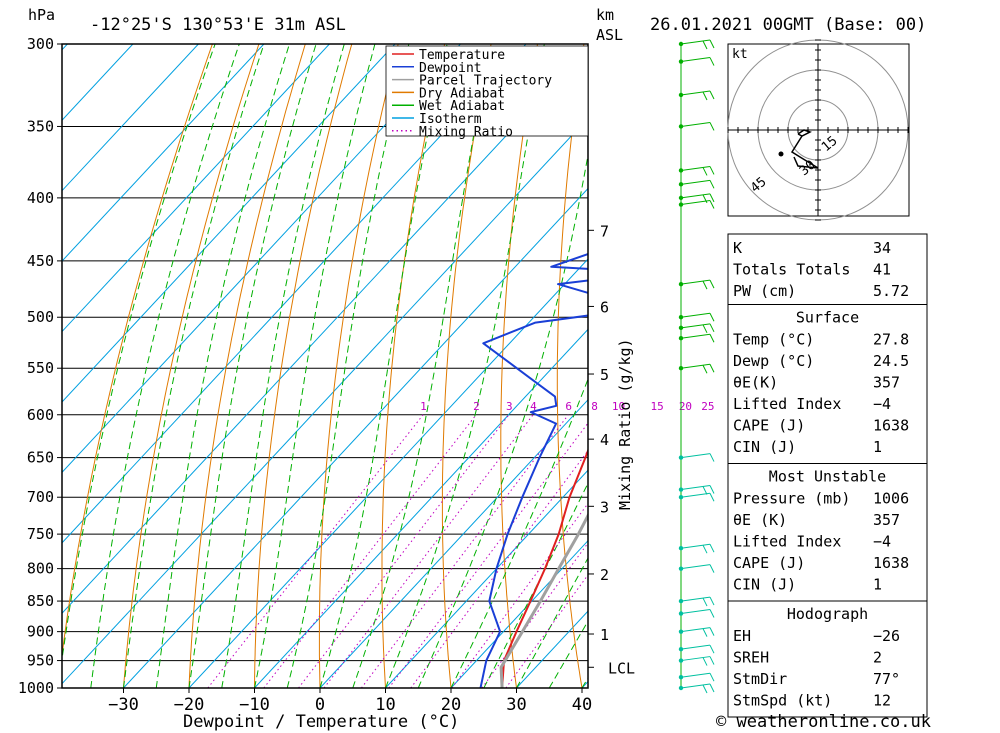 Image resolution: width=1000 pixels, height=733 pixels. I want to click on location-label: -12°25'S 130°53'E 31m ASL, so click(218, 25).